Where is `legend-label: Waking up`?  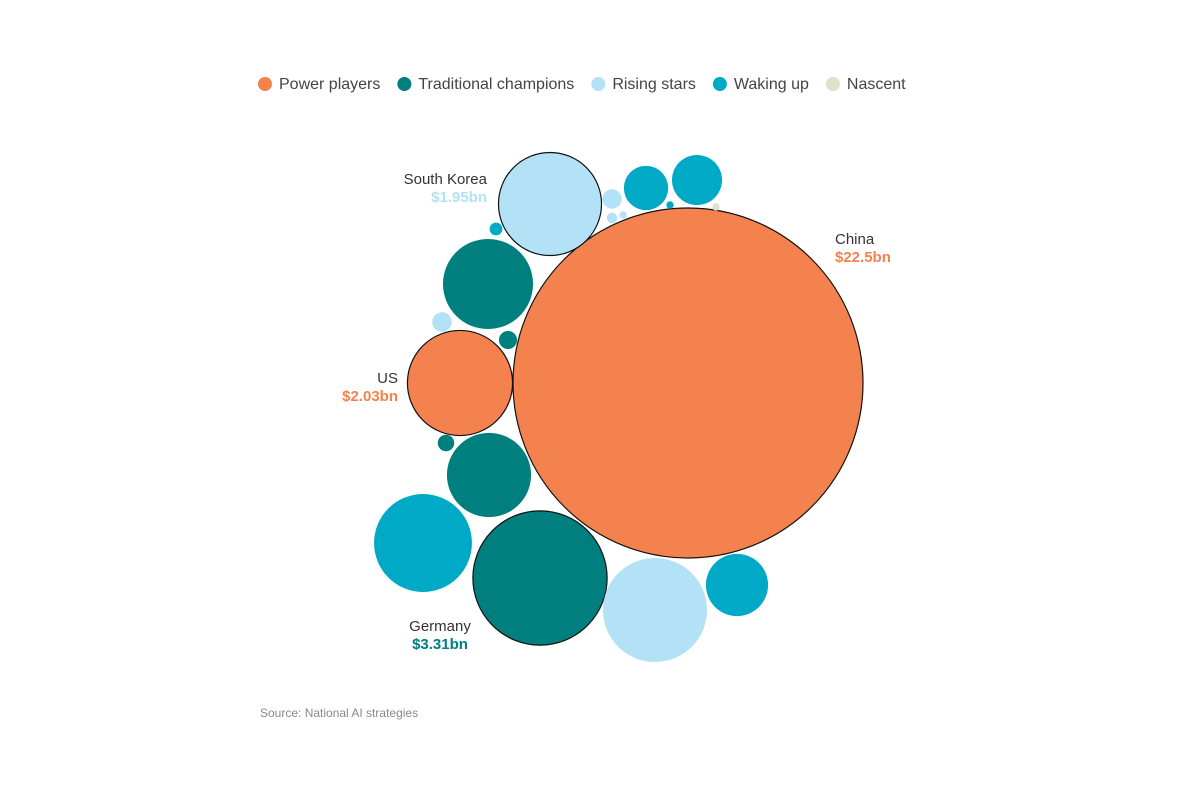
legend-label: Waking up is located at coordinates (771, 84).